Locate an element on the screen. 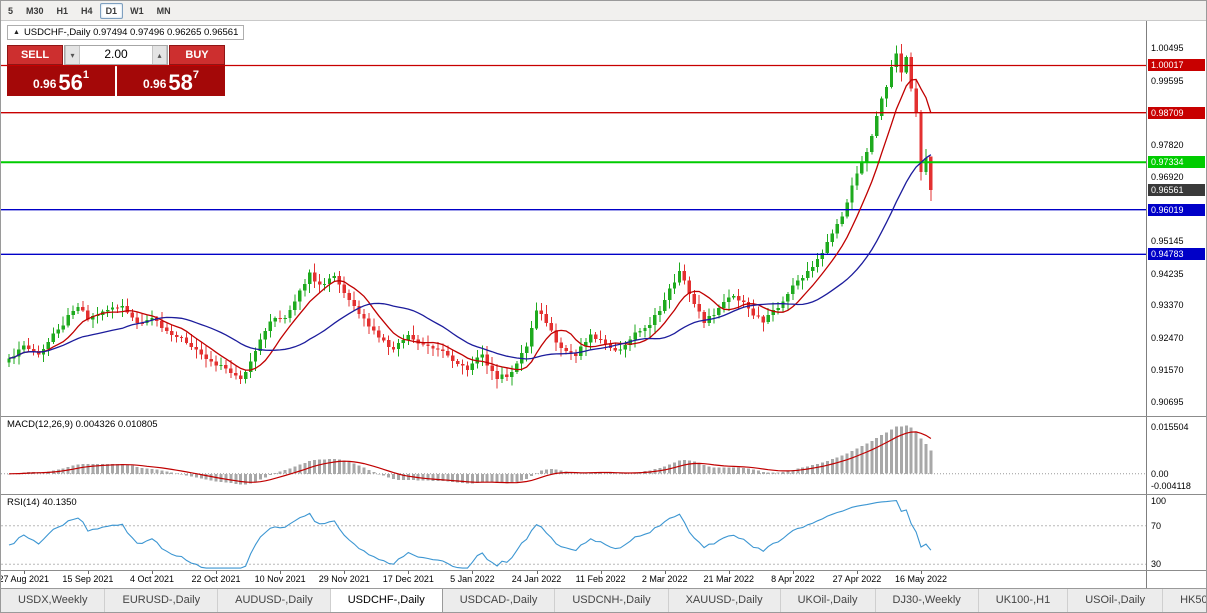 This screenshot has height=613, width=1207. time-axis-corner is located at coordinates (1176, 579).